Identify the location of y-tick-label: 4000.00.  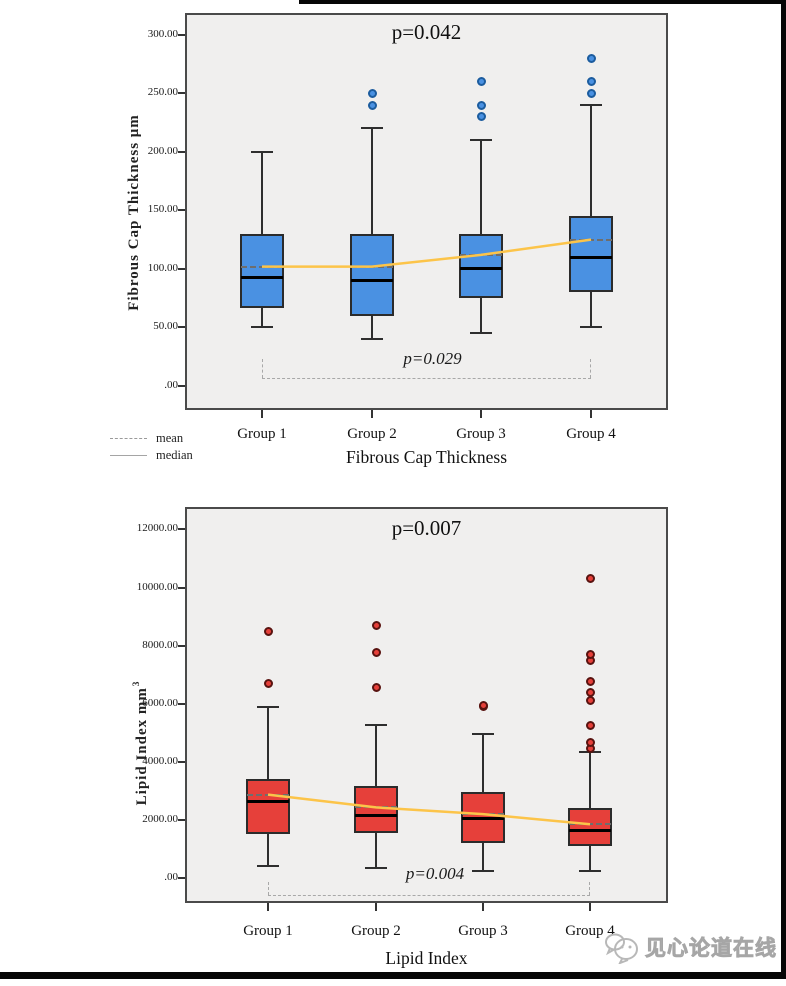
(160, 760).